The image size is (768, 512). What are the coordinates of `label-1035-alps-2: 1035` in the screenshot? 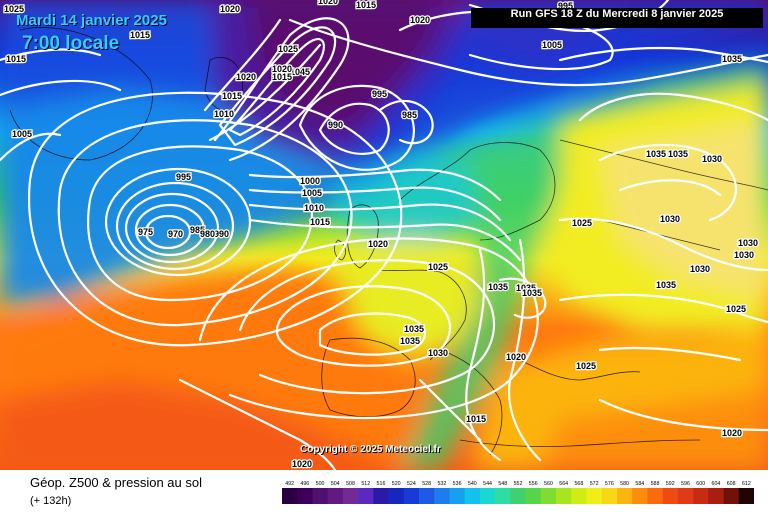 It's located at (526, 288).